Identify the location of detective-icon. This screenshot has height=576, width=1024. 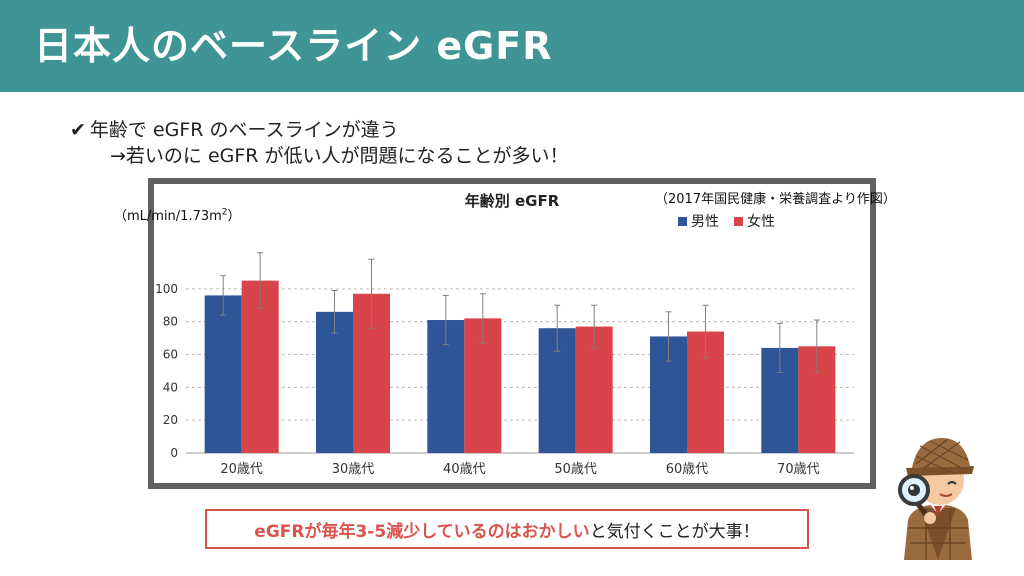
(936, 499).